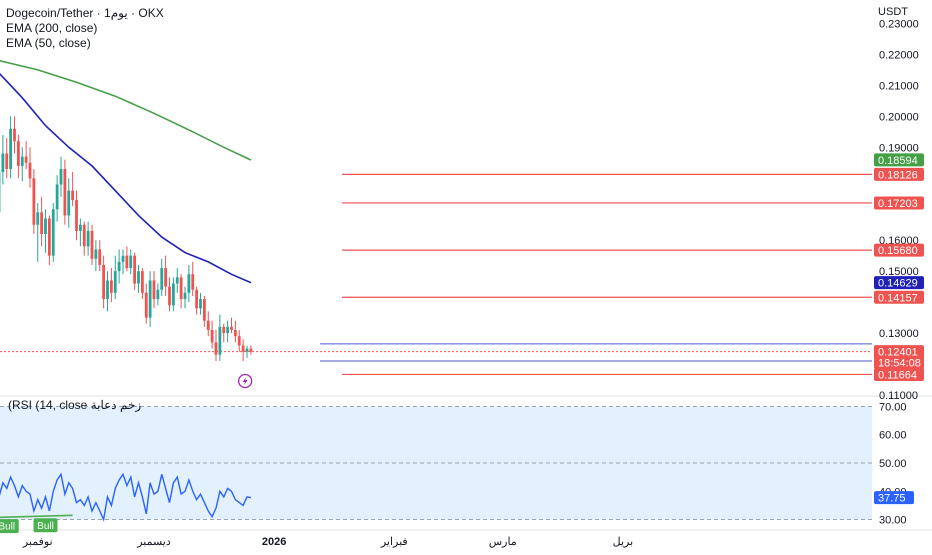  I want to click on rsi-axis-tick: 50.00, so click(893, 464).